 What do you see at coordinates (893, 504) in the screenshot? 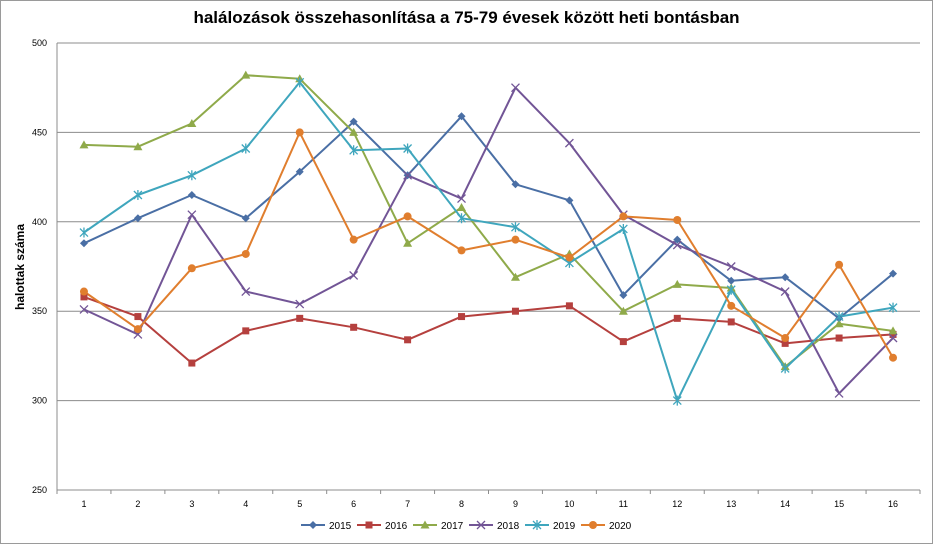
I see `x-tick-label: 16` at bounding box center [893, 504].